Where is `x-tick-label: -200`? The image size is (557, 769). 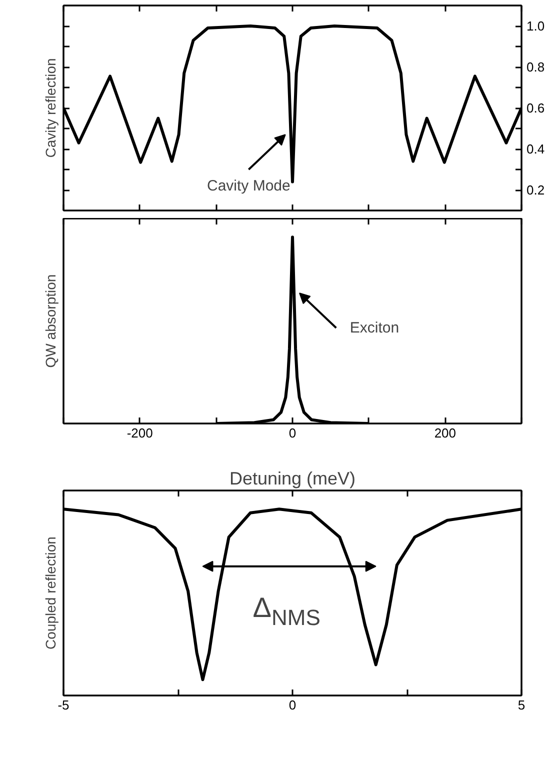 x-tick-label: -200 is located at coordinates (139, 433).